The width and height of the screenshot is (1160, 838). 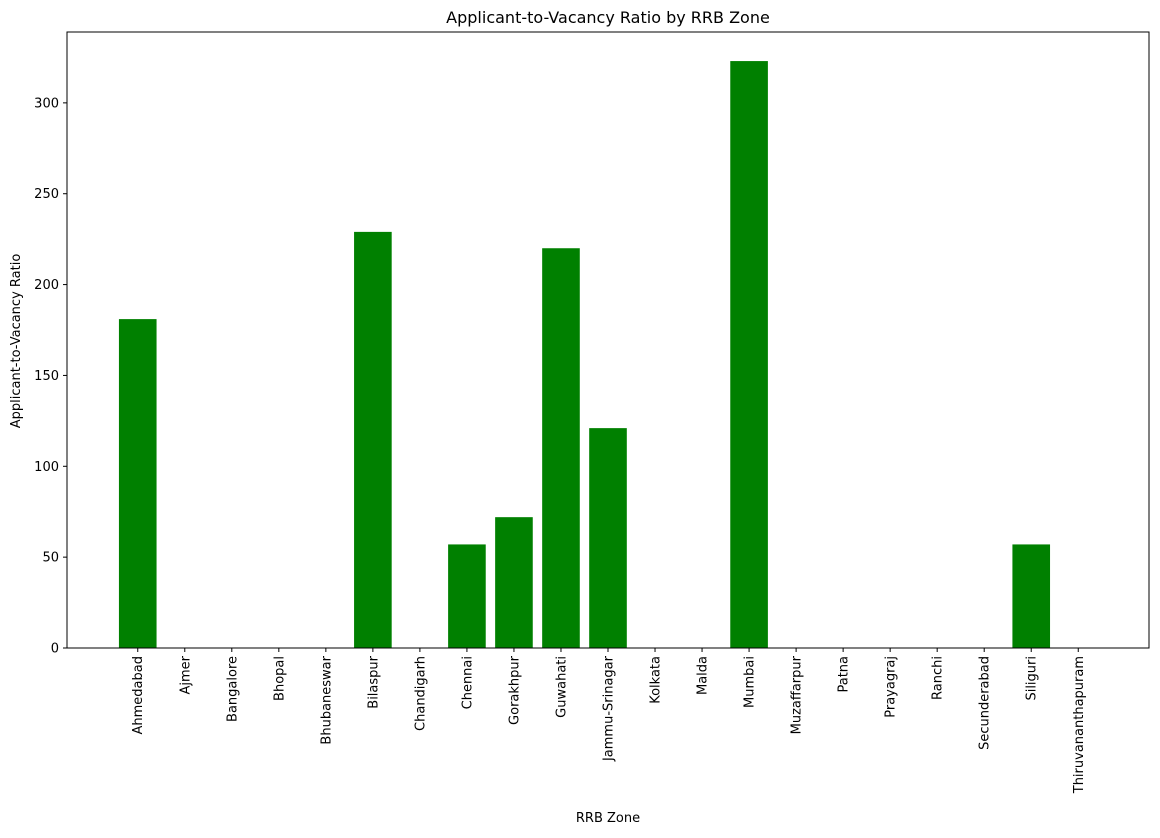 What do you see at coordinates (844, 674) in the screenshot?
I see `x-tick-label: Patna` at bounding box center [844, 674].